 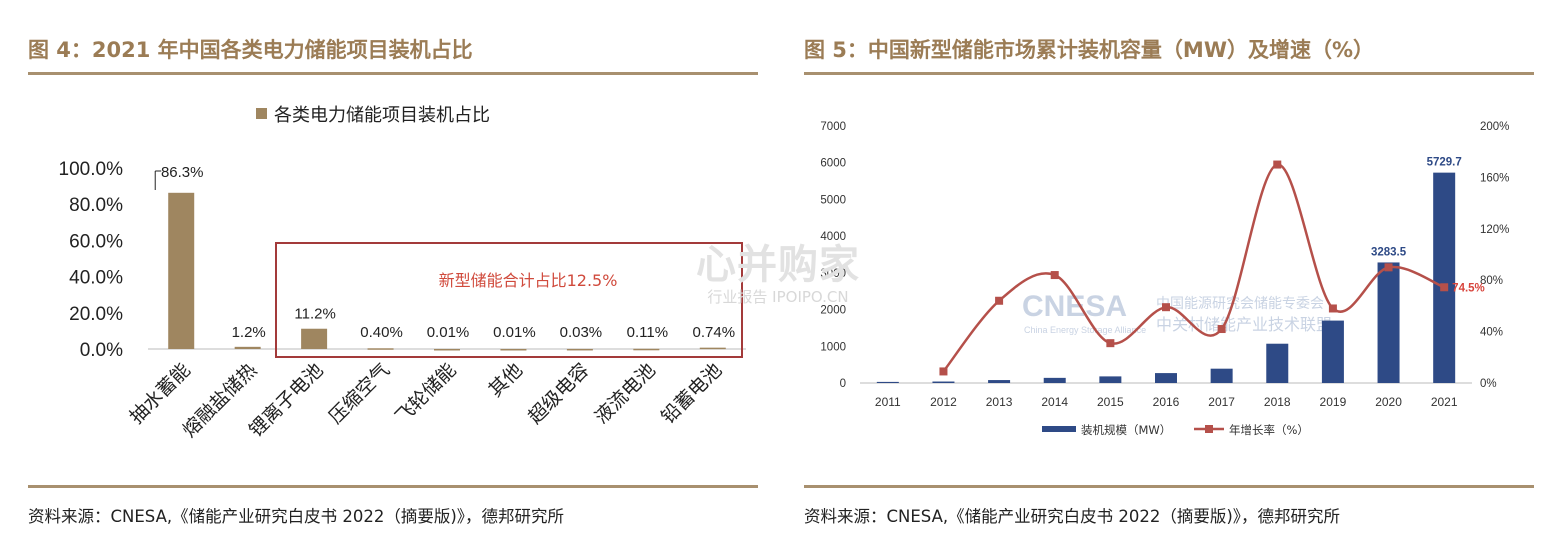 What do you see at coordinates (558, 393) in the screenshot?
I see `category-label: 超级电容` at bounding box center [558, 393].